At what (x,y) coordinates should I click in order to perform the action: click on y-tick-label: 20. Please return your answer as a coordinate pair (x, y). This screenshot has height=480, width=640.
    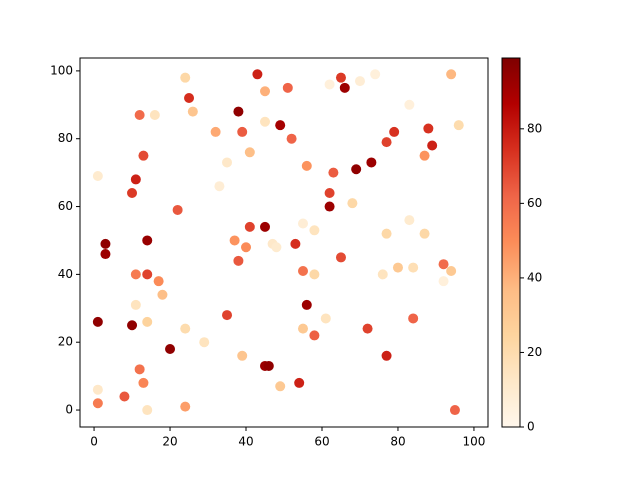
    Looking at the image, I should click on (65, 342).